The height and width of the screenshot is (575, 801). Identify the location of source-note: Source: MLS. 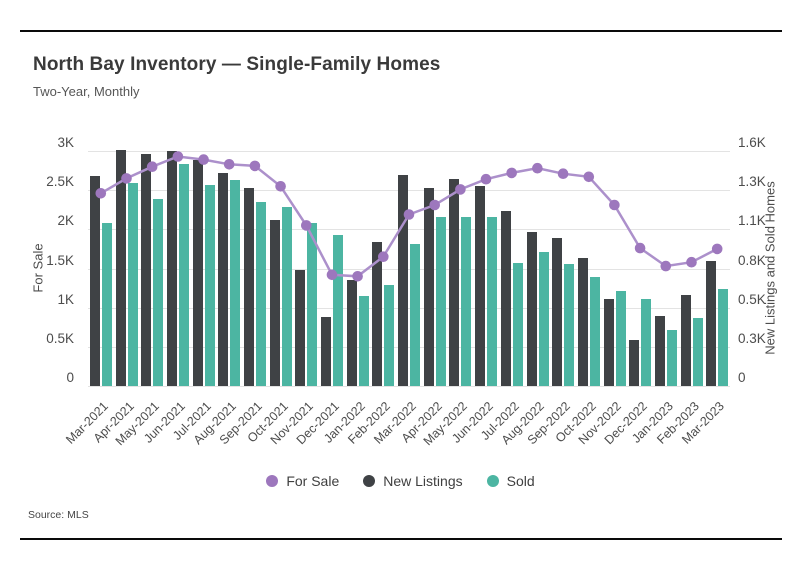
(58, 515).